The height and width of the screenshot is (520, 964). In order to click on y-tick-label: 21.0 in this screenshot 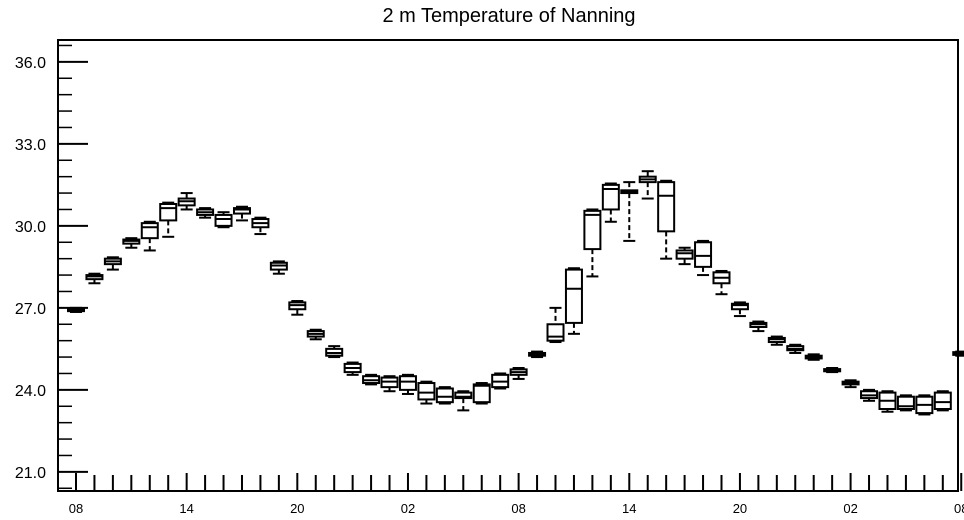, I will do `click(30, 473)`.